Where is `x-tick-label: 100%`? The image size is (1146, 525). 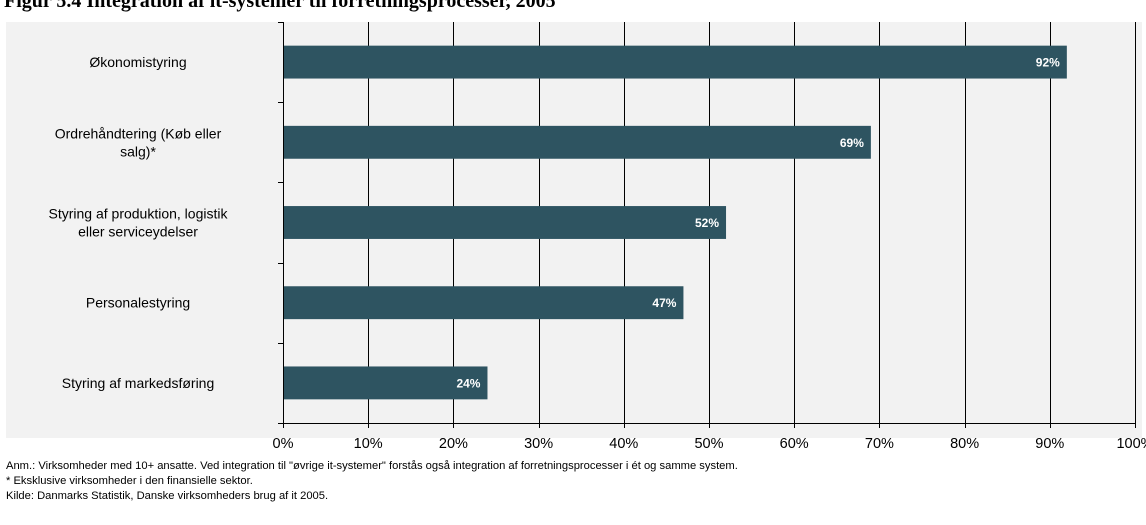 x-tick-label: 100% is located at coordinates (1131, 444).